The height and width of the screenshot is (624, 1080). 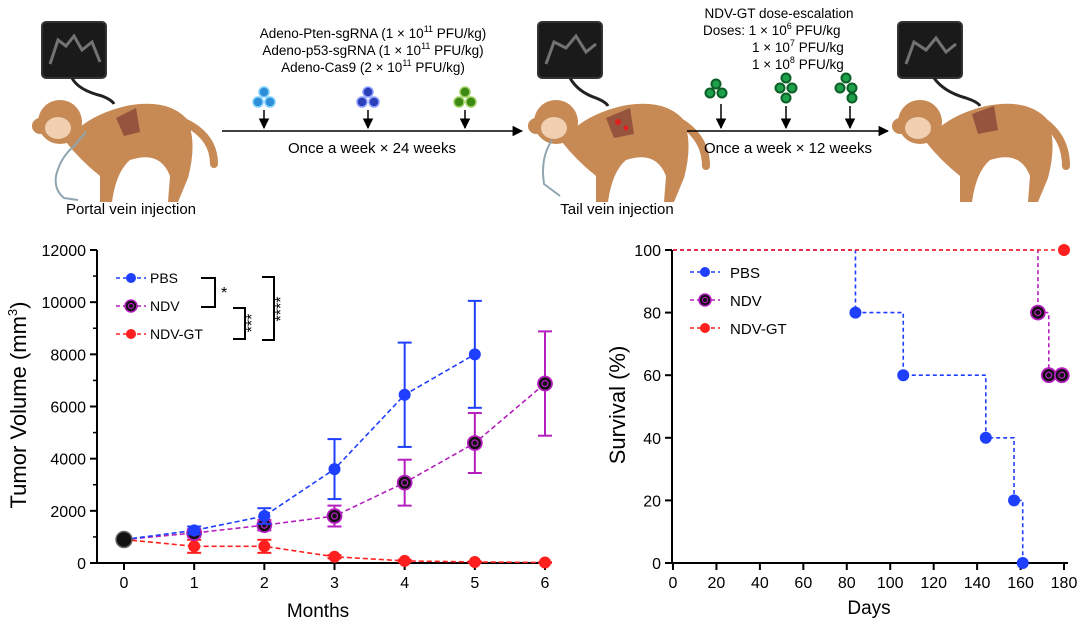 I want to click on route-label-tail: Tail vein injection, so click(x=616, y=209).